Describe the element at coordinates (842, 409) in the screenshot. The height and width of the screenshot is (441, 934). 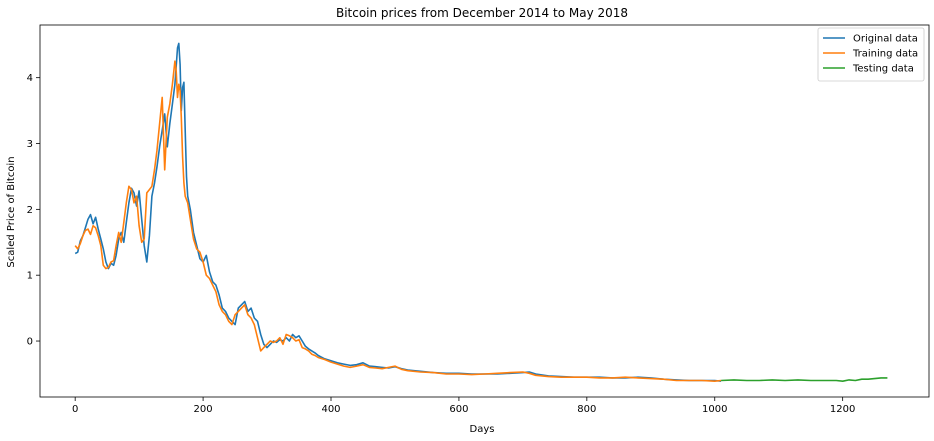
I see `x-tick-label: 1200` at that location.